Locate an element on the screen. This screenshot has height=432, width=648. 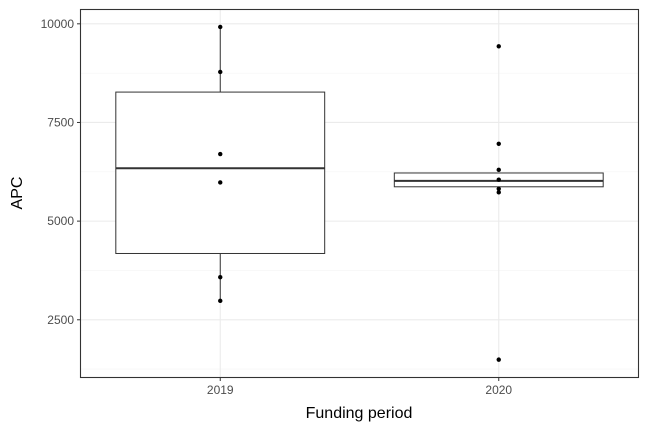
y-axis-title: APC is located at coordinates (17, 193).